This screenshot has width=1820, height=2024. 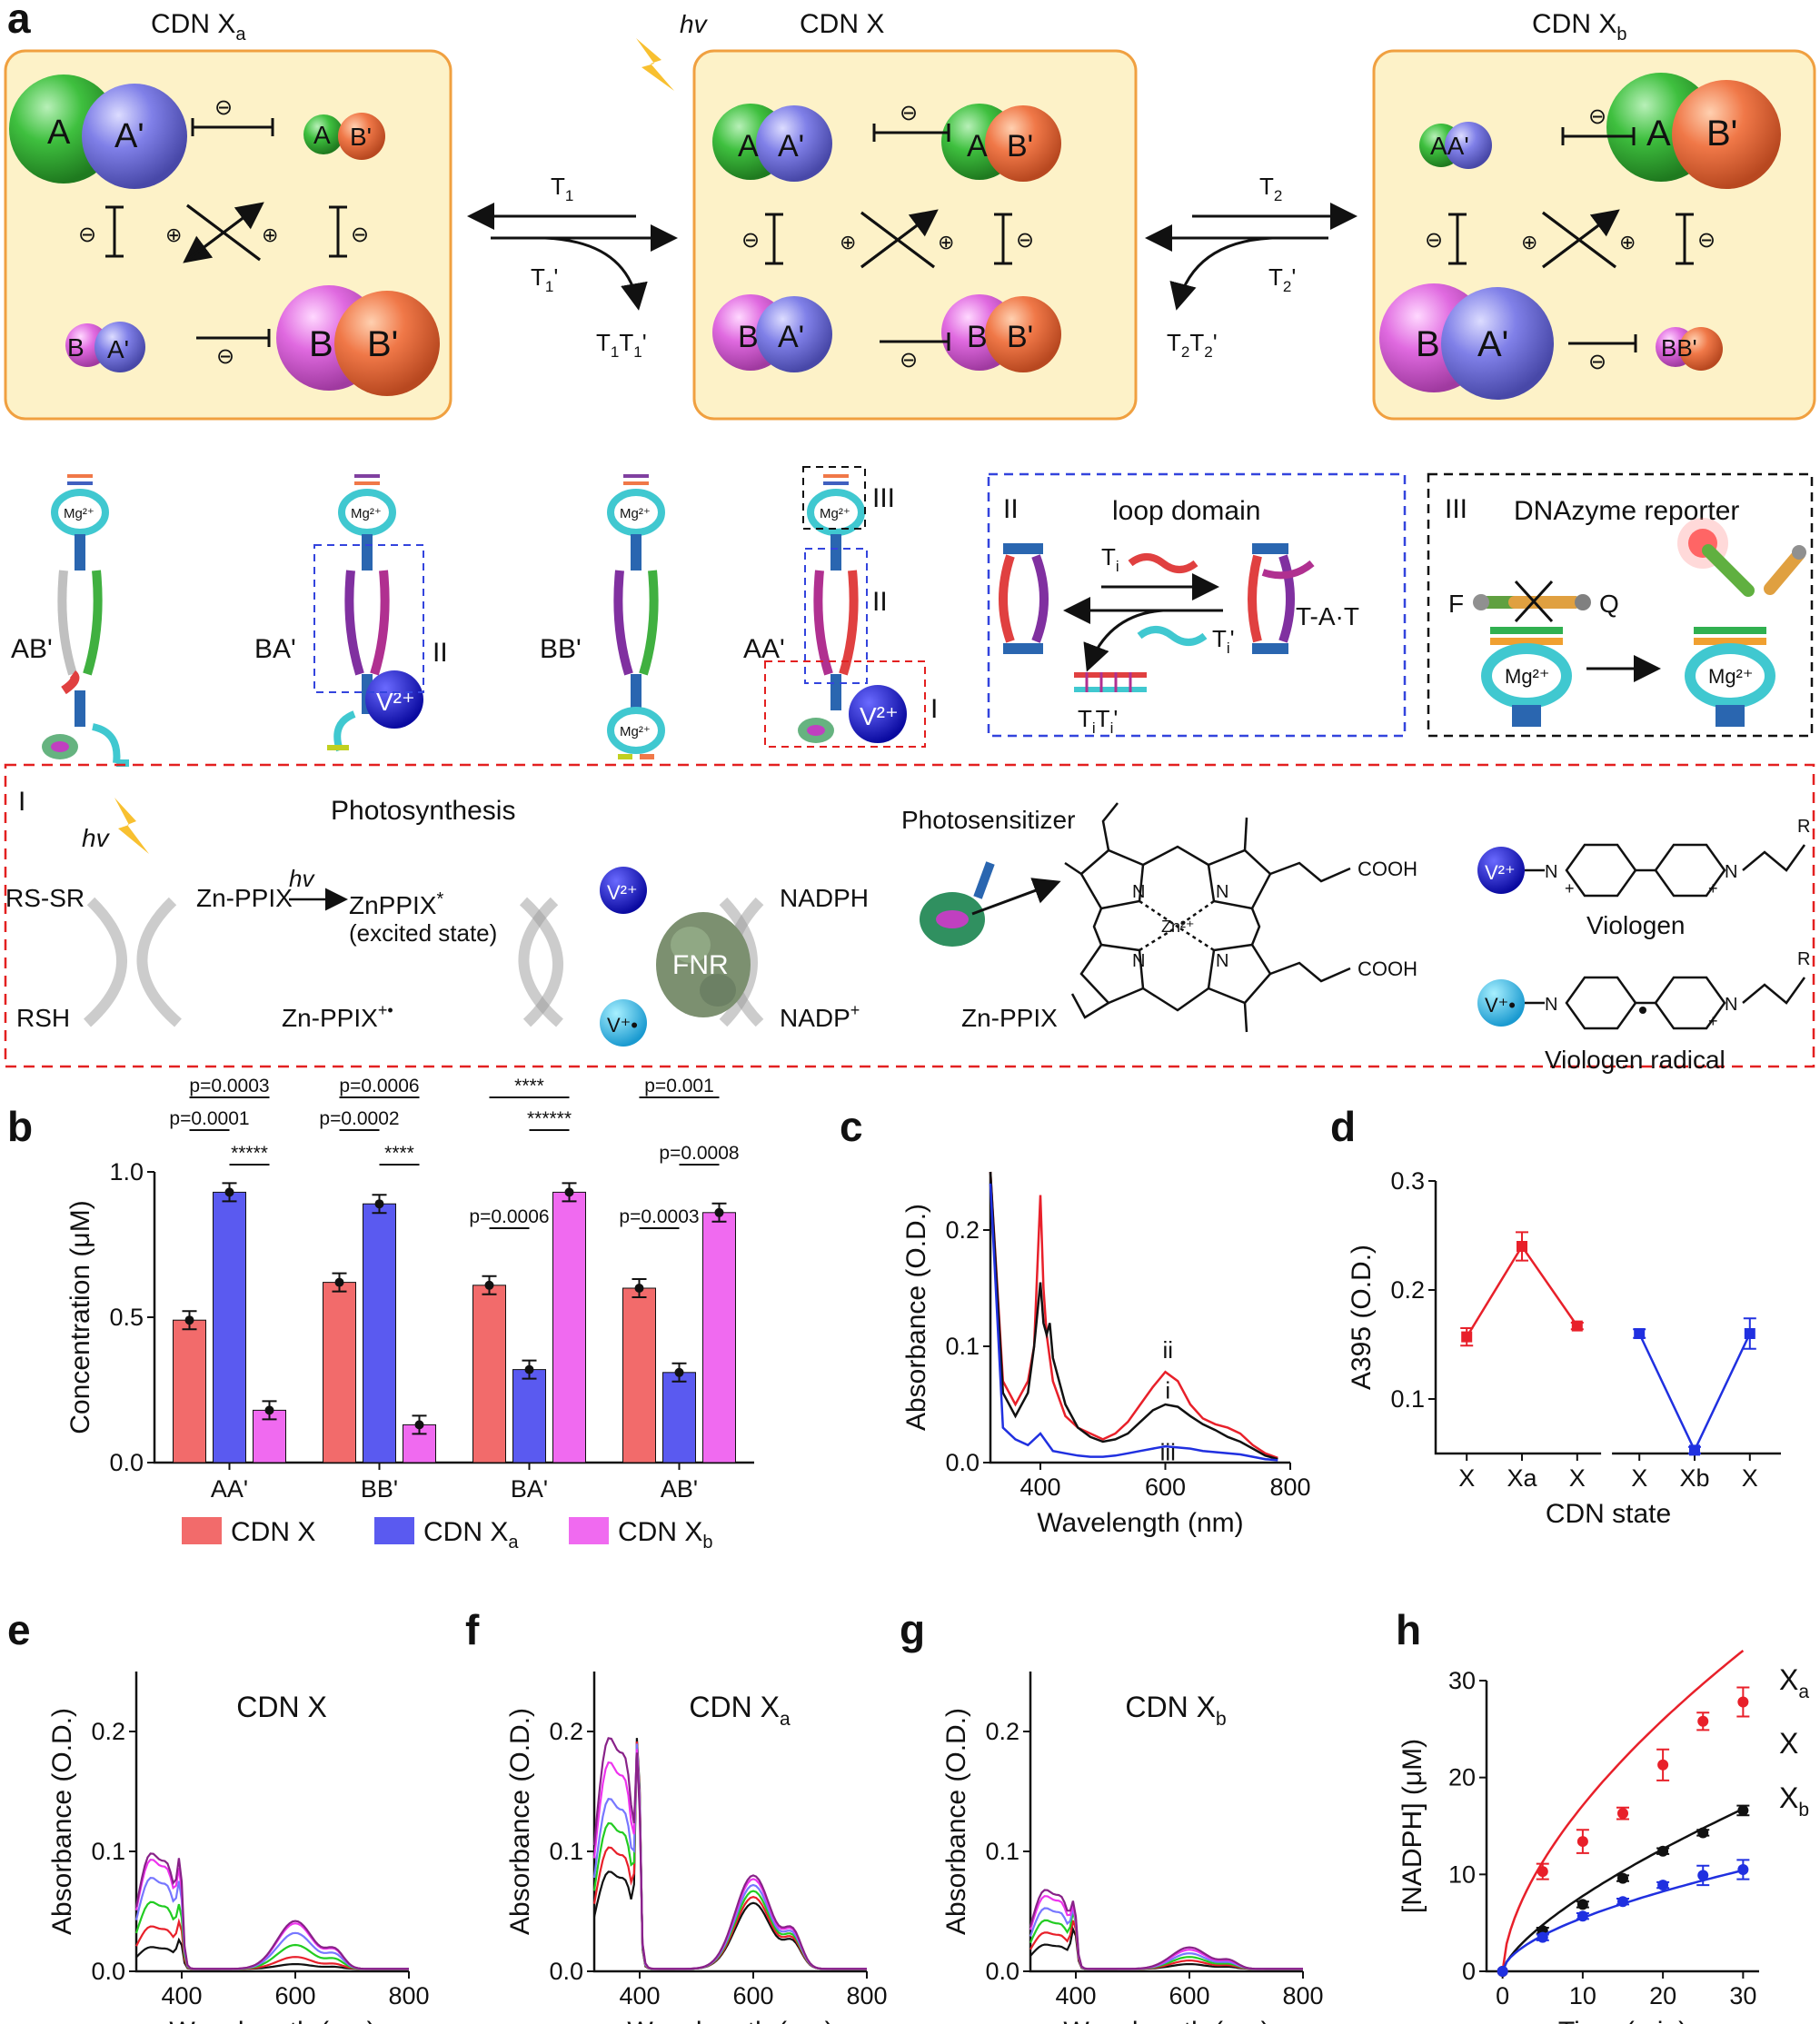 I want to click on viologen-radical-structure, so click(x=1666, y=1003).